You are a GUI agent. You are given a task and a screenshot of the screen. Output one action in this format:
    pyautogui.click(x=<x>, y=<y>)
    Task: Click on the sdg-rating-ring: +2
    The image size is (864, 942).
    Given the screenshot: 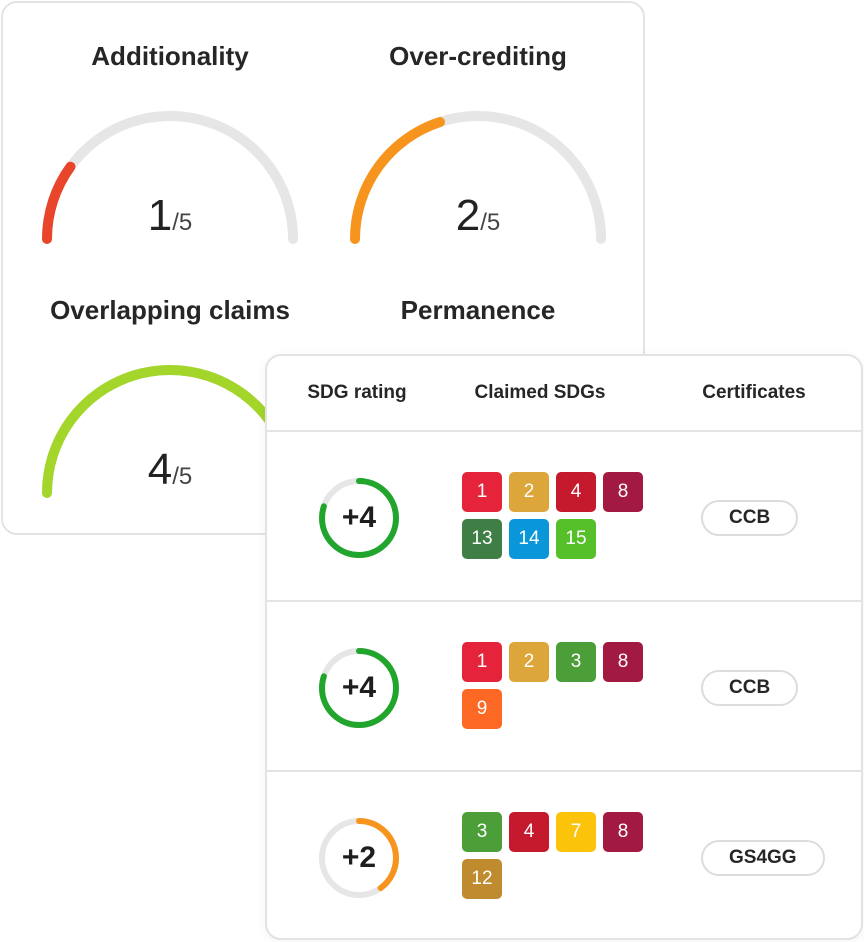 What is the action you would take?
    pyautogui.click(x=359, y=858)
    